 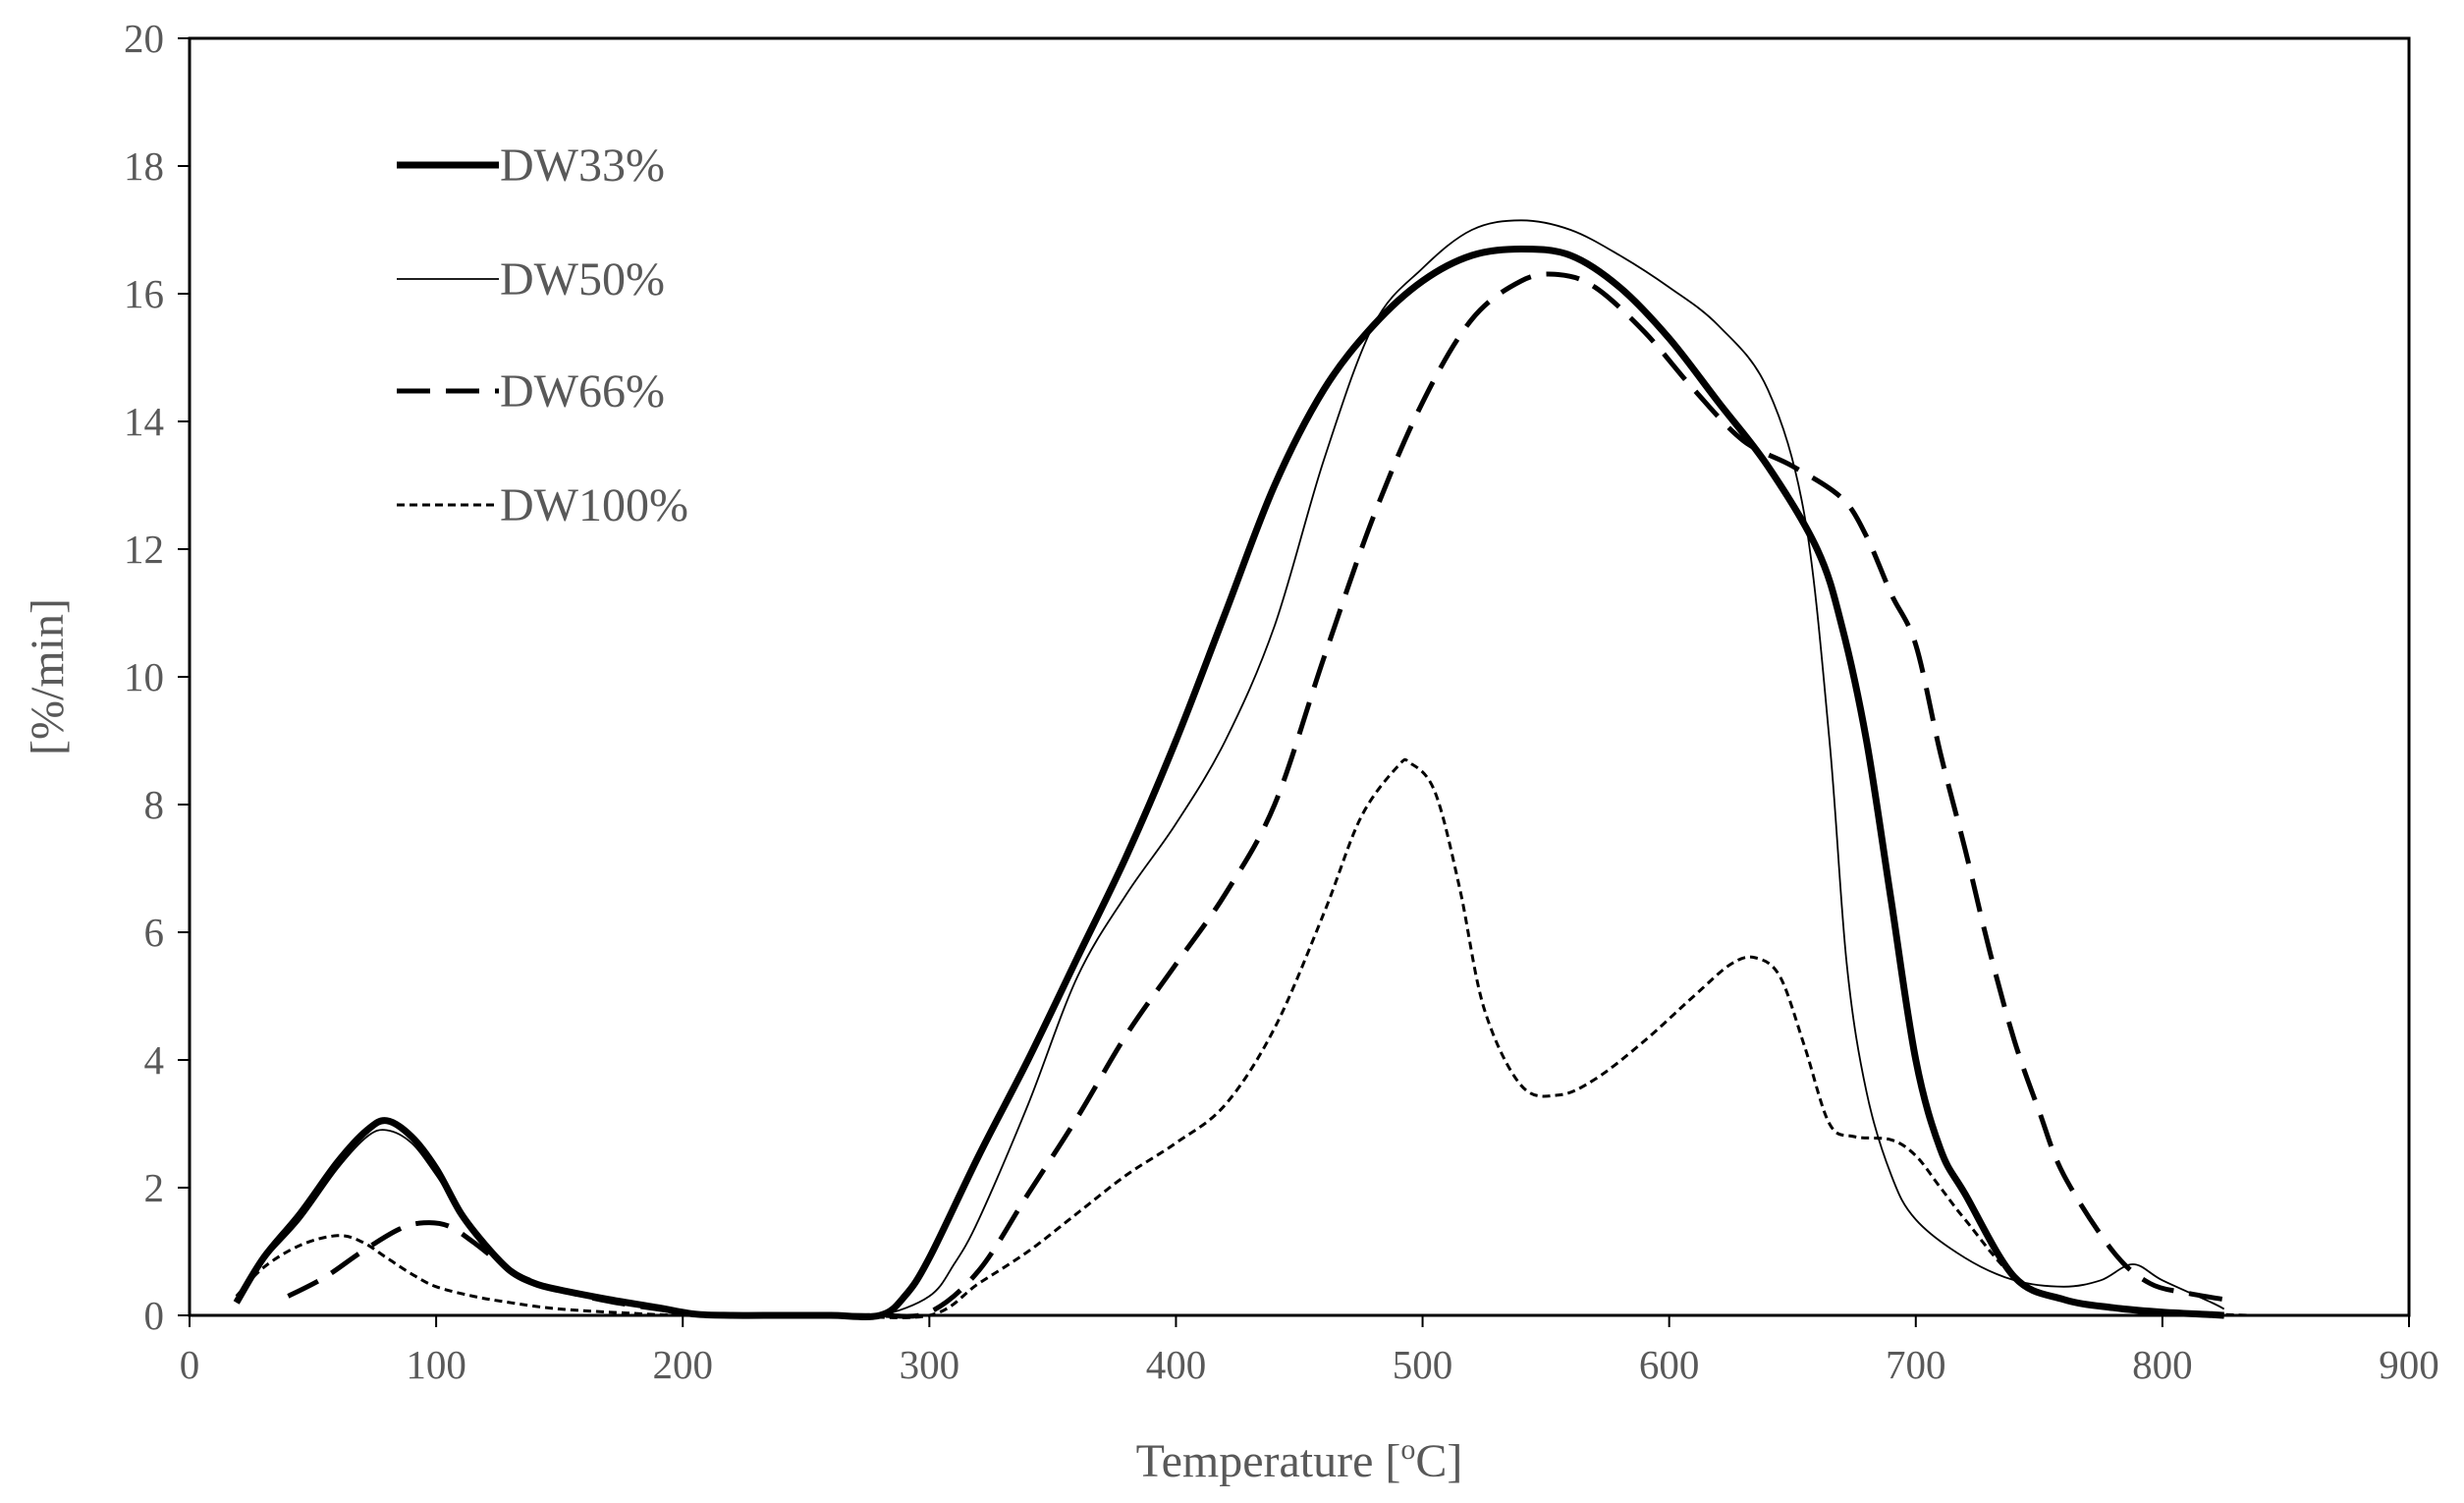 I want to click on legend-label-dw50: DW50%, so click(x=583, y=279).